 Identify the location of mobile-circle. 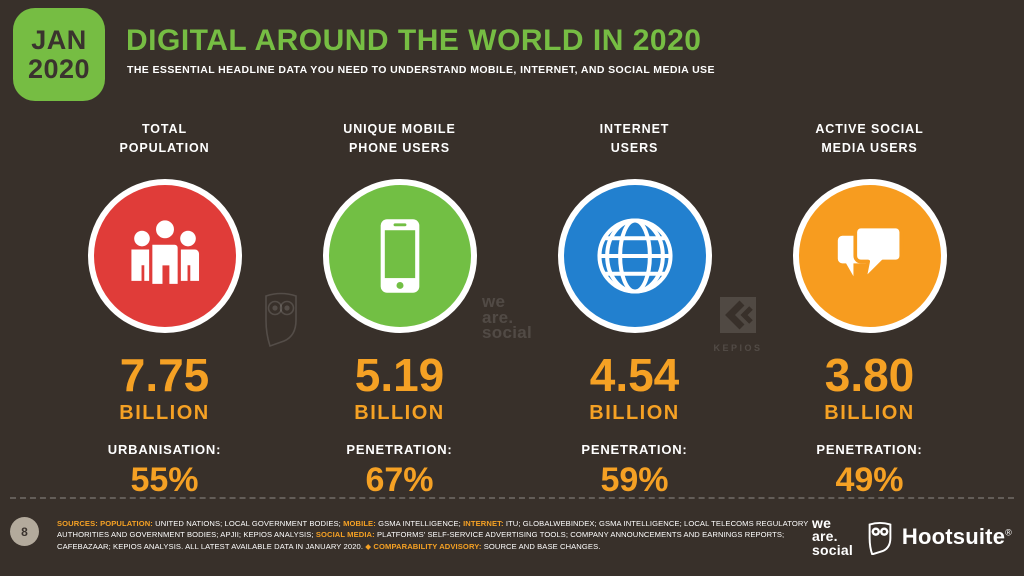
(399, 256).